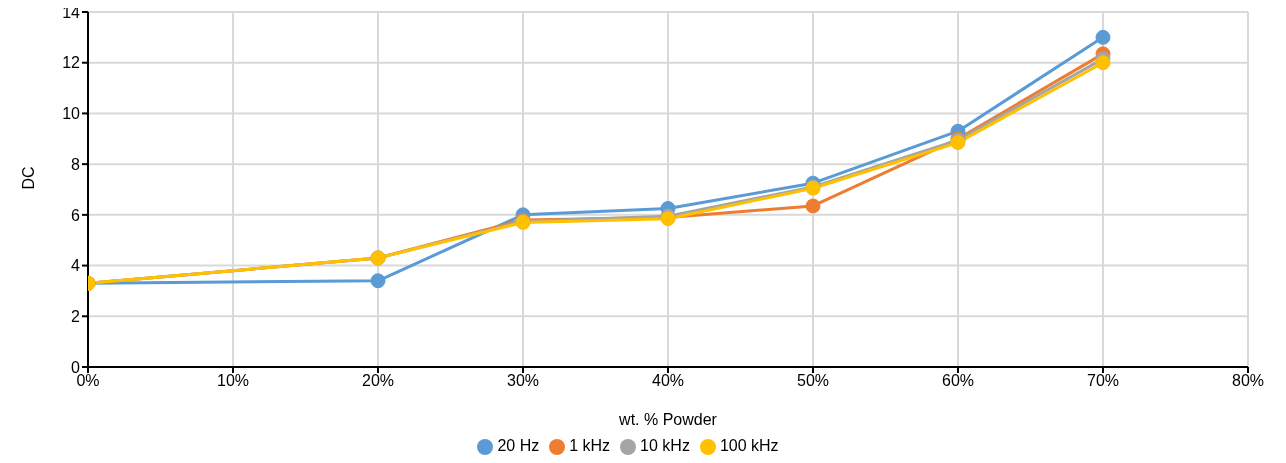  Describe the element at coordinates (28, 178) in the screenshot. I see `y-axis-title: DC` at that location.